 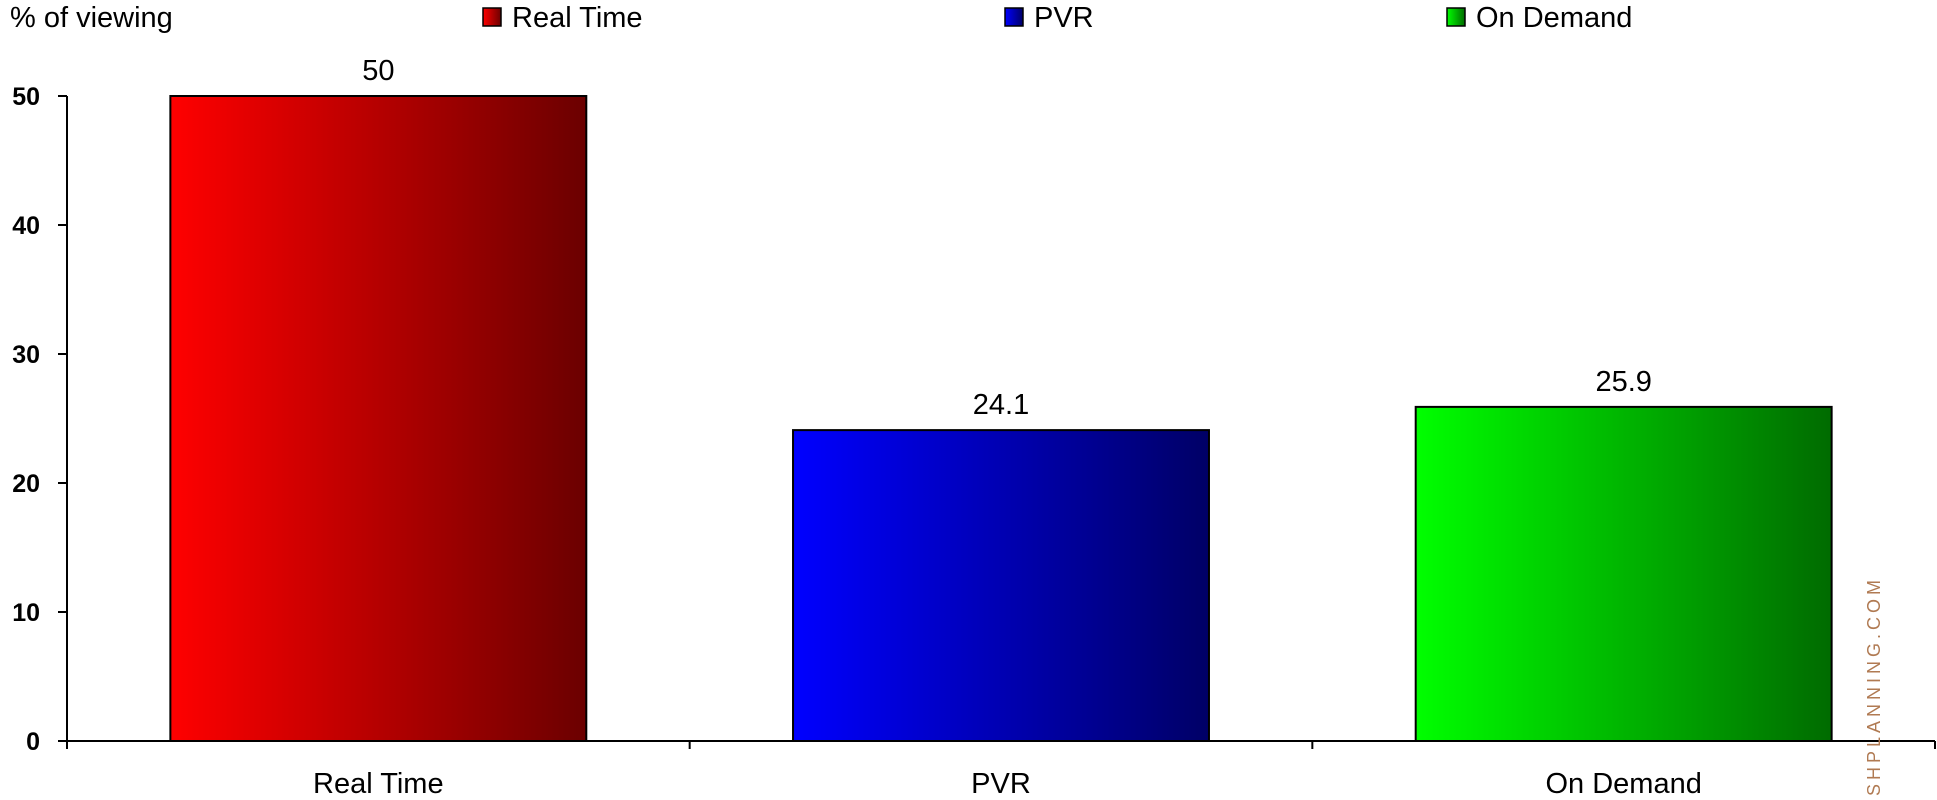 What do you see at coordinates (1064, 18) in the screenshot?
I see `legend-label-pvr: PVR` at bounding box center [1064, 18].